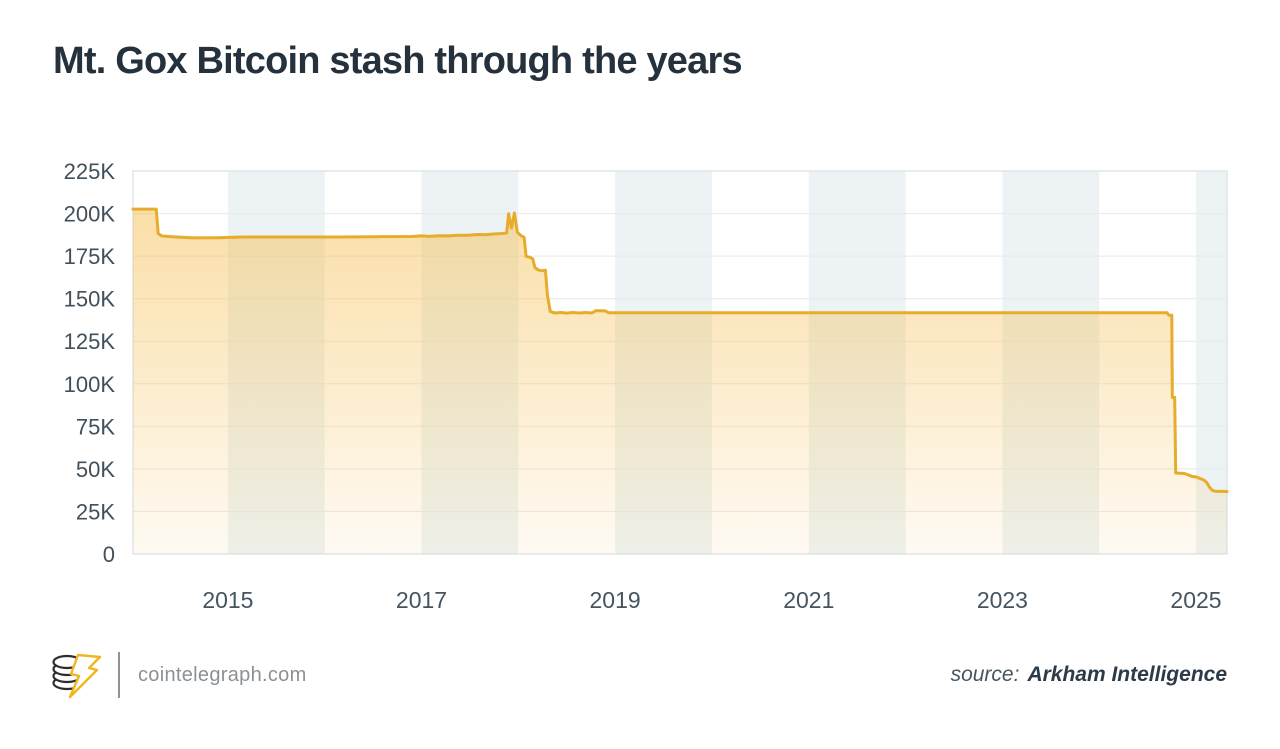 This screenshot has width=1280, height=749. Describe the element at coordinates (1127, 674) in the screenshot. I see `source-name: Arkham Intelligence` at that location.